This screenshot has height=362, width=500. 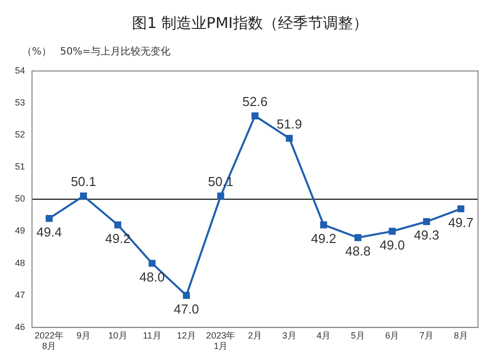 What do you see at coordinates (37, 52) in the screenshot?
I see `y-axis-title: （%）` at bounding box center [37, 52].